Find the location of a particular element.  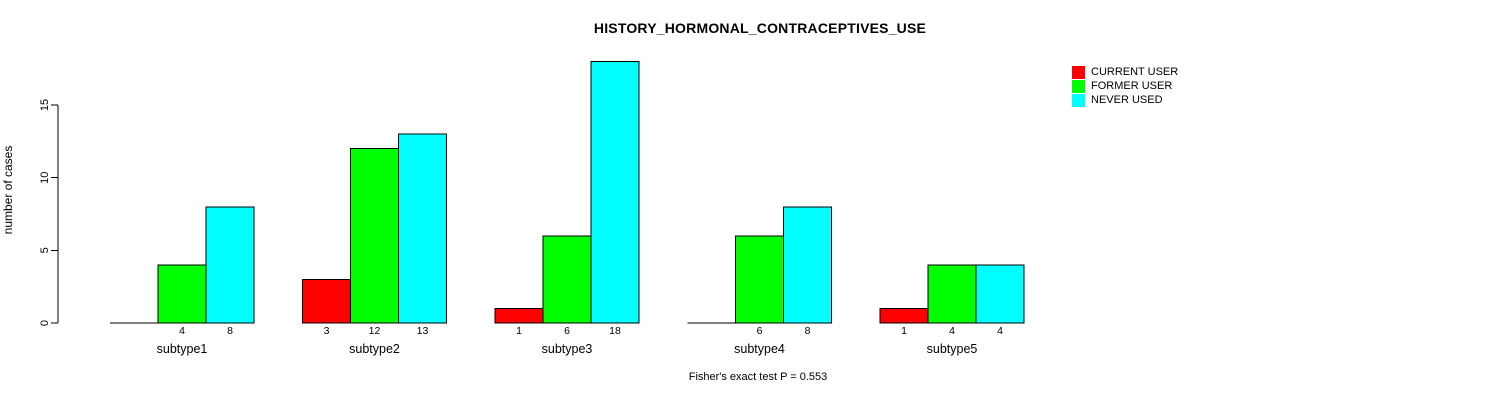

x-category-label-subtype5: subtype5 is located at coordinates (952, 349).